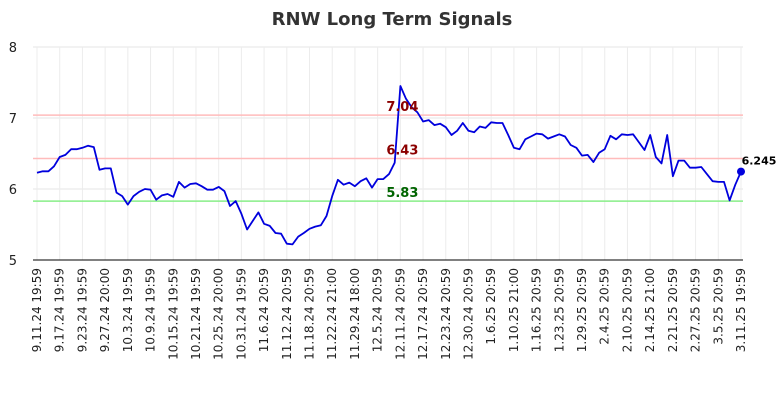 The height and width of the screenshot is (400, 784). I want to click on x-tick-label: 2.4.25 20:59, so click(605, 306).